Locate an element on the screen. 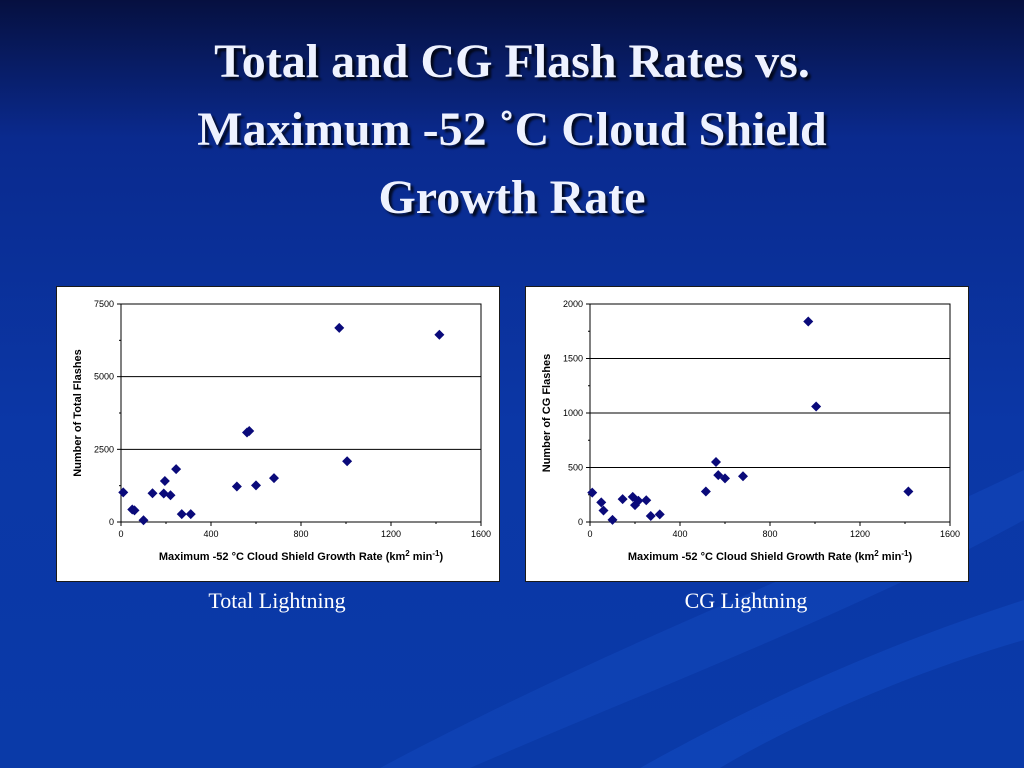 The height and width of the screenshot is (768, 1024). y-tick-label: 2000 is located at coordinates (573, 304).